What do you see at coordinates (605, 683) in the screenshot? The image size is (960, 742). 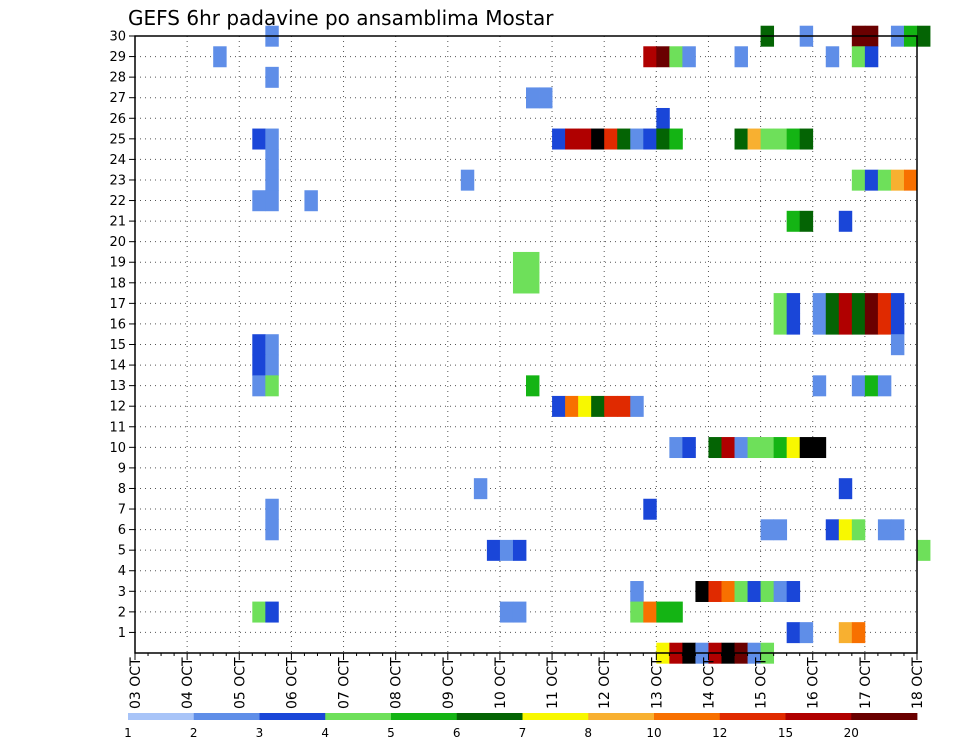 I see `x-tick-label: 12 OCT` at bounding box center [605, 683].